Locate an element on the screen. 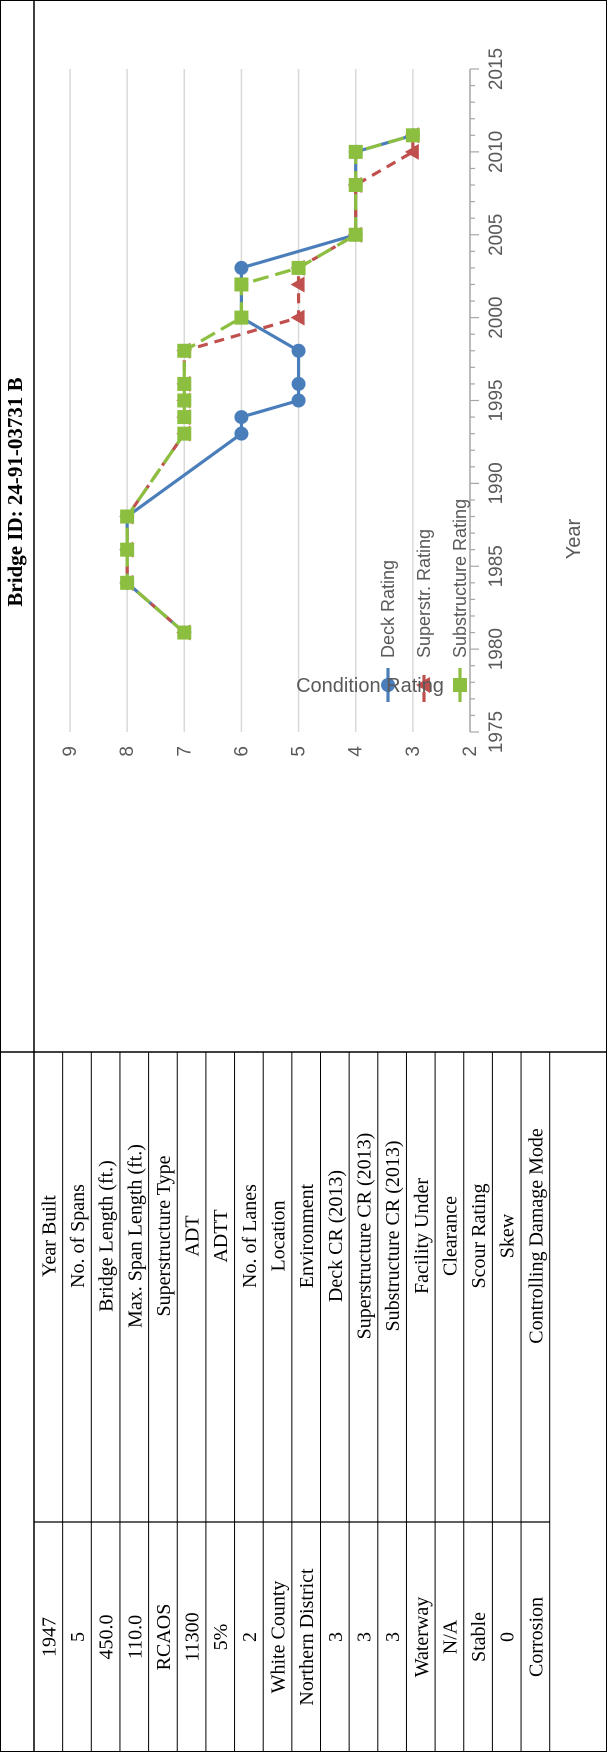 This screenshot has height=1752, width=607. y-tick-label: 6 is located at coordinates (241, 751).